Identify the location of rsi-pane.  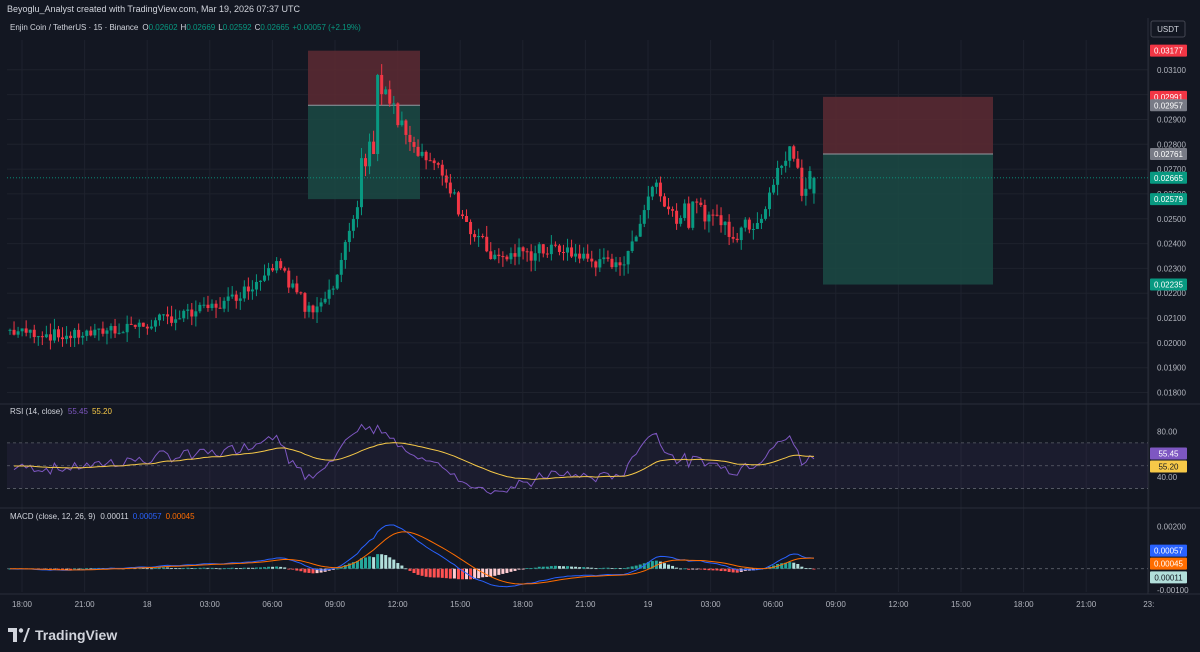
(577, 459).